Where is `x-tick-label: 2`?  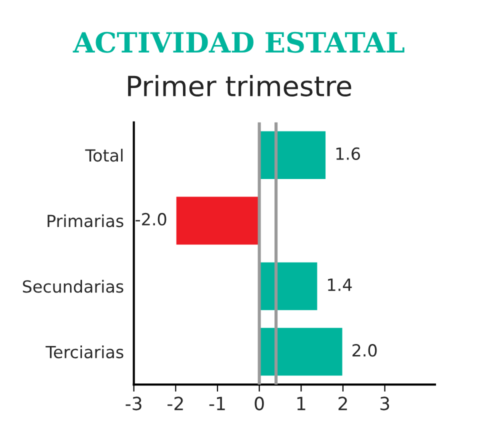
x-tick-label: 2 is located at coordinates (342, 403).